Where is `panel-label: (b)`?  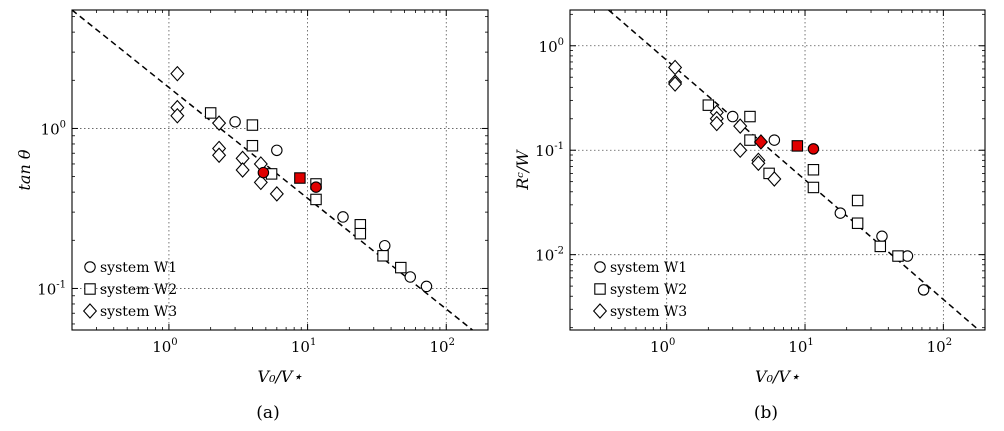 panel-label: (b) is located at coordinates (766, 413).